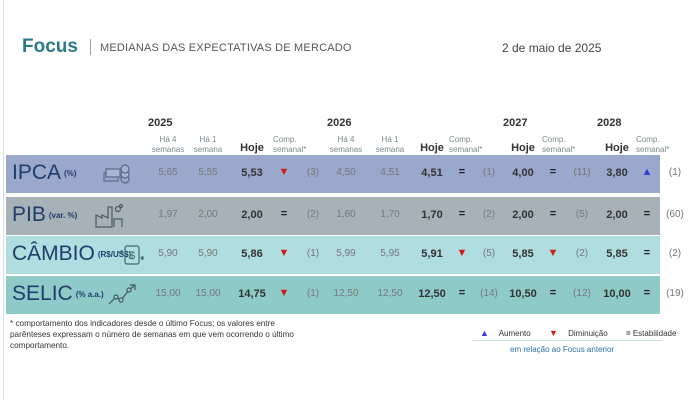  What do you see at coordinates (489, 253) in the screenshot?
I see `value-weeks-y2026: (5)` at bounding box center [489, 253].